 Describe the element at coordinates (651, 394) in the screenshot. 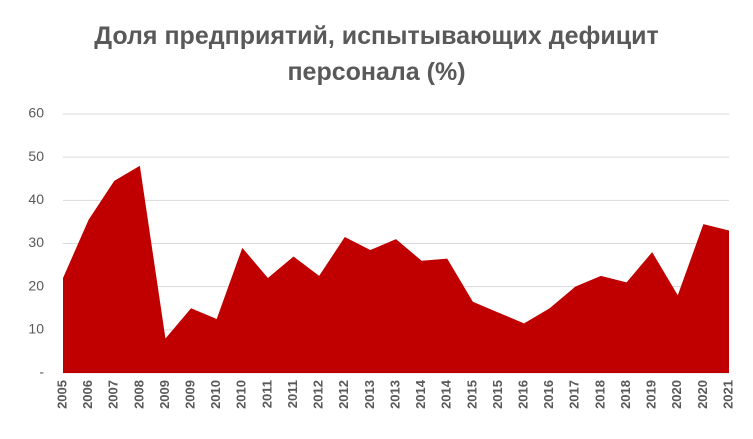

I see `x-tick-label: 2019` at that location.